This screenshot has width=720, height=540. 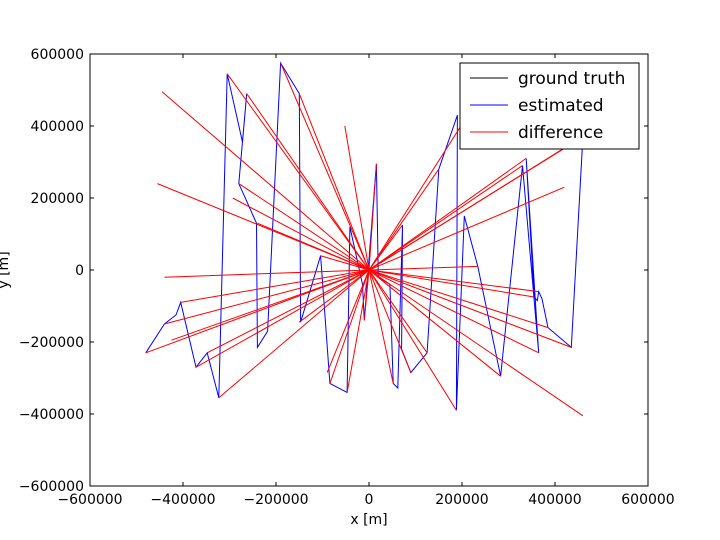 What do you see at coordinates (571, 79) in the screenshot?
I see `legend-label: ground truth` at bounding box center [571, 79].